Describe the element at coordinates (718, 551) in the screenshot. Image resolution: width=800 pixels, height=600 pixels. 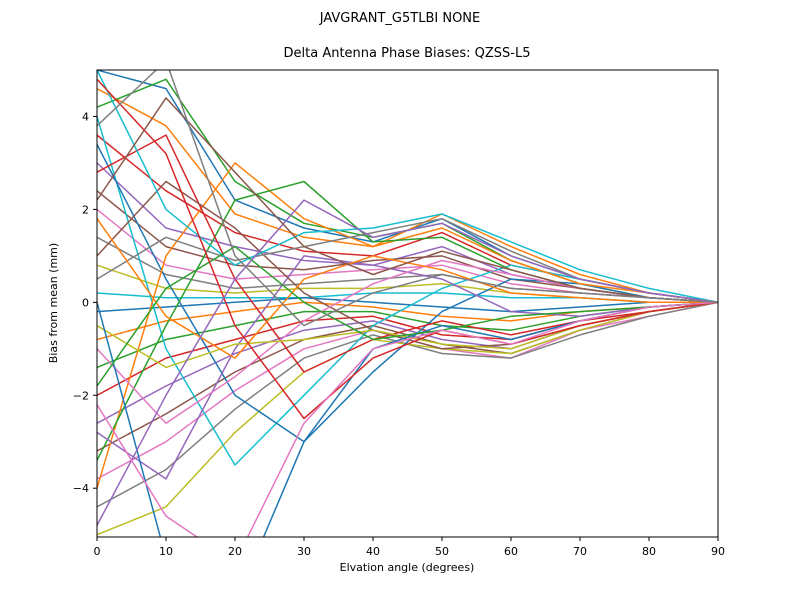
I see `x-tick-label: 90` at that location.